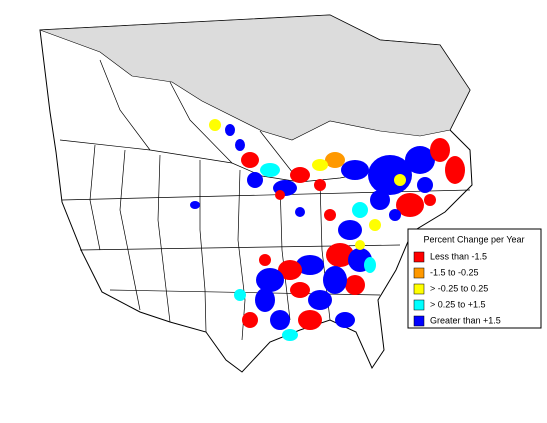 This screenshot has height=423, width=547. Describe the element at coordinates (458, 304) in the screenshot. I see `legend-label: > 0.25 to +1.5` at that location.